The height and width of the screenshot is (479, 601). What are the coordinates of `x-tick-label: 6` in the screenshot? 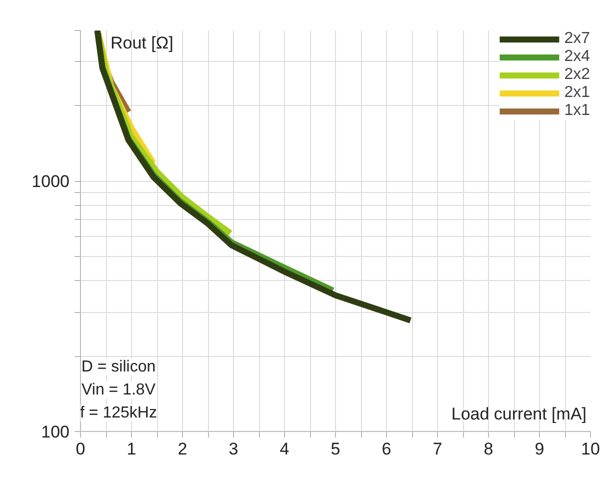 It's located at (387, 449).